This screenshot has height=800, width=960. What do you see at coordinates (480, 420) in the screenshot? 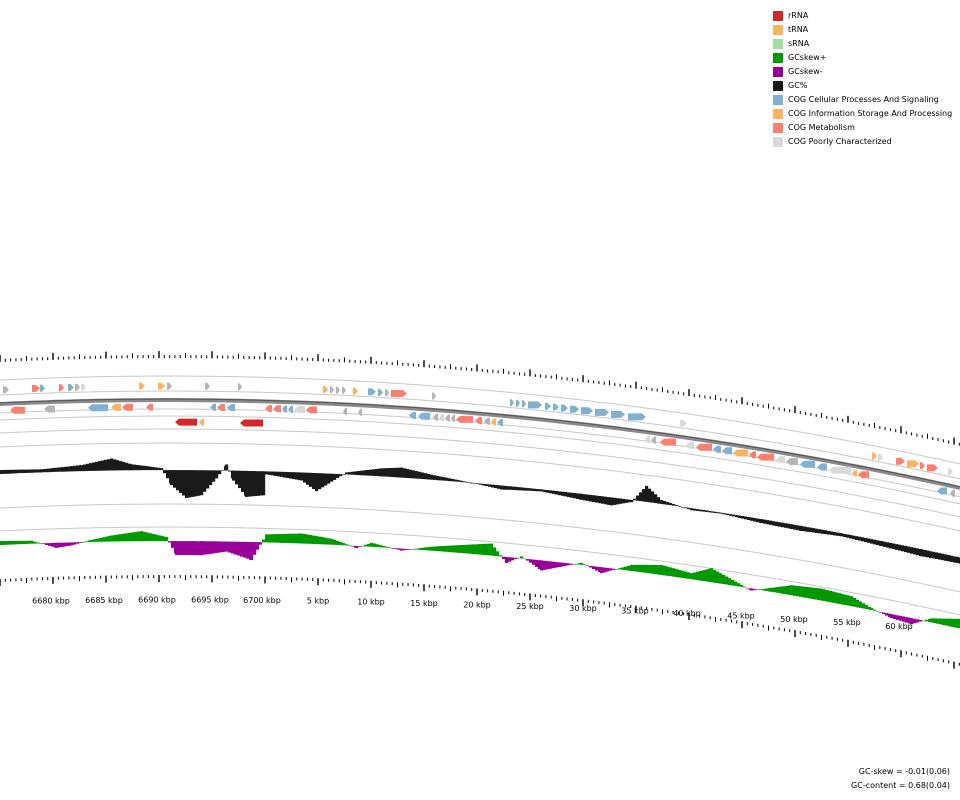
I see `track-outline` at bounding box center [480, 420].